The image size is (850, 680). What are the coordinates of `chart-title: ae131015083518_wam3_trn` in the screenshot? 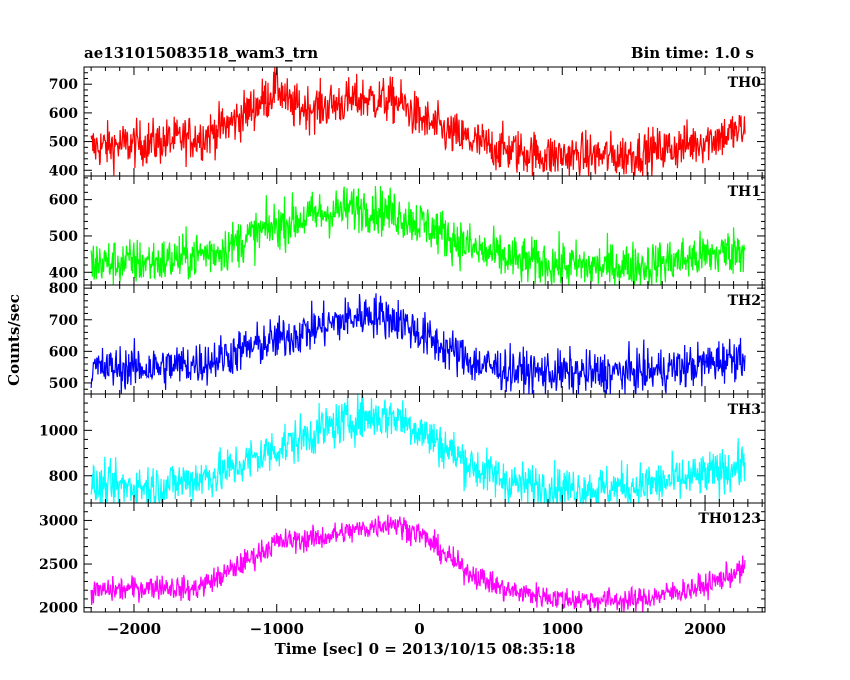 It's located at (201, 53).